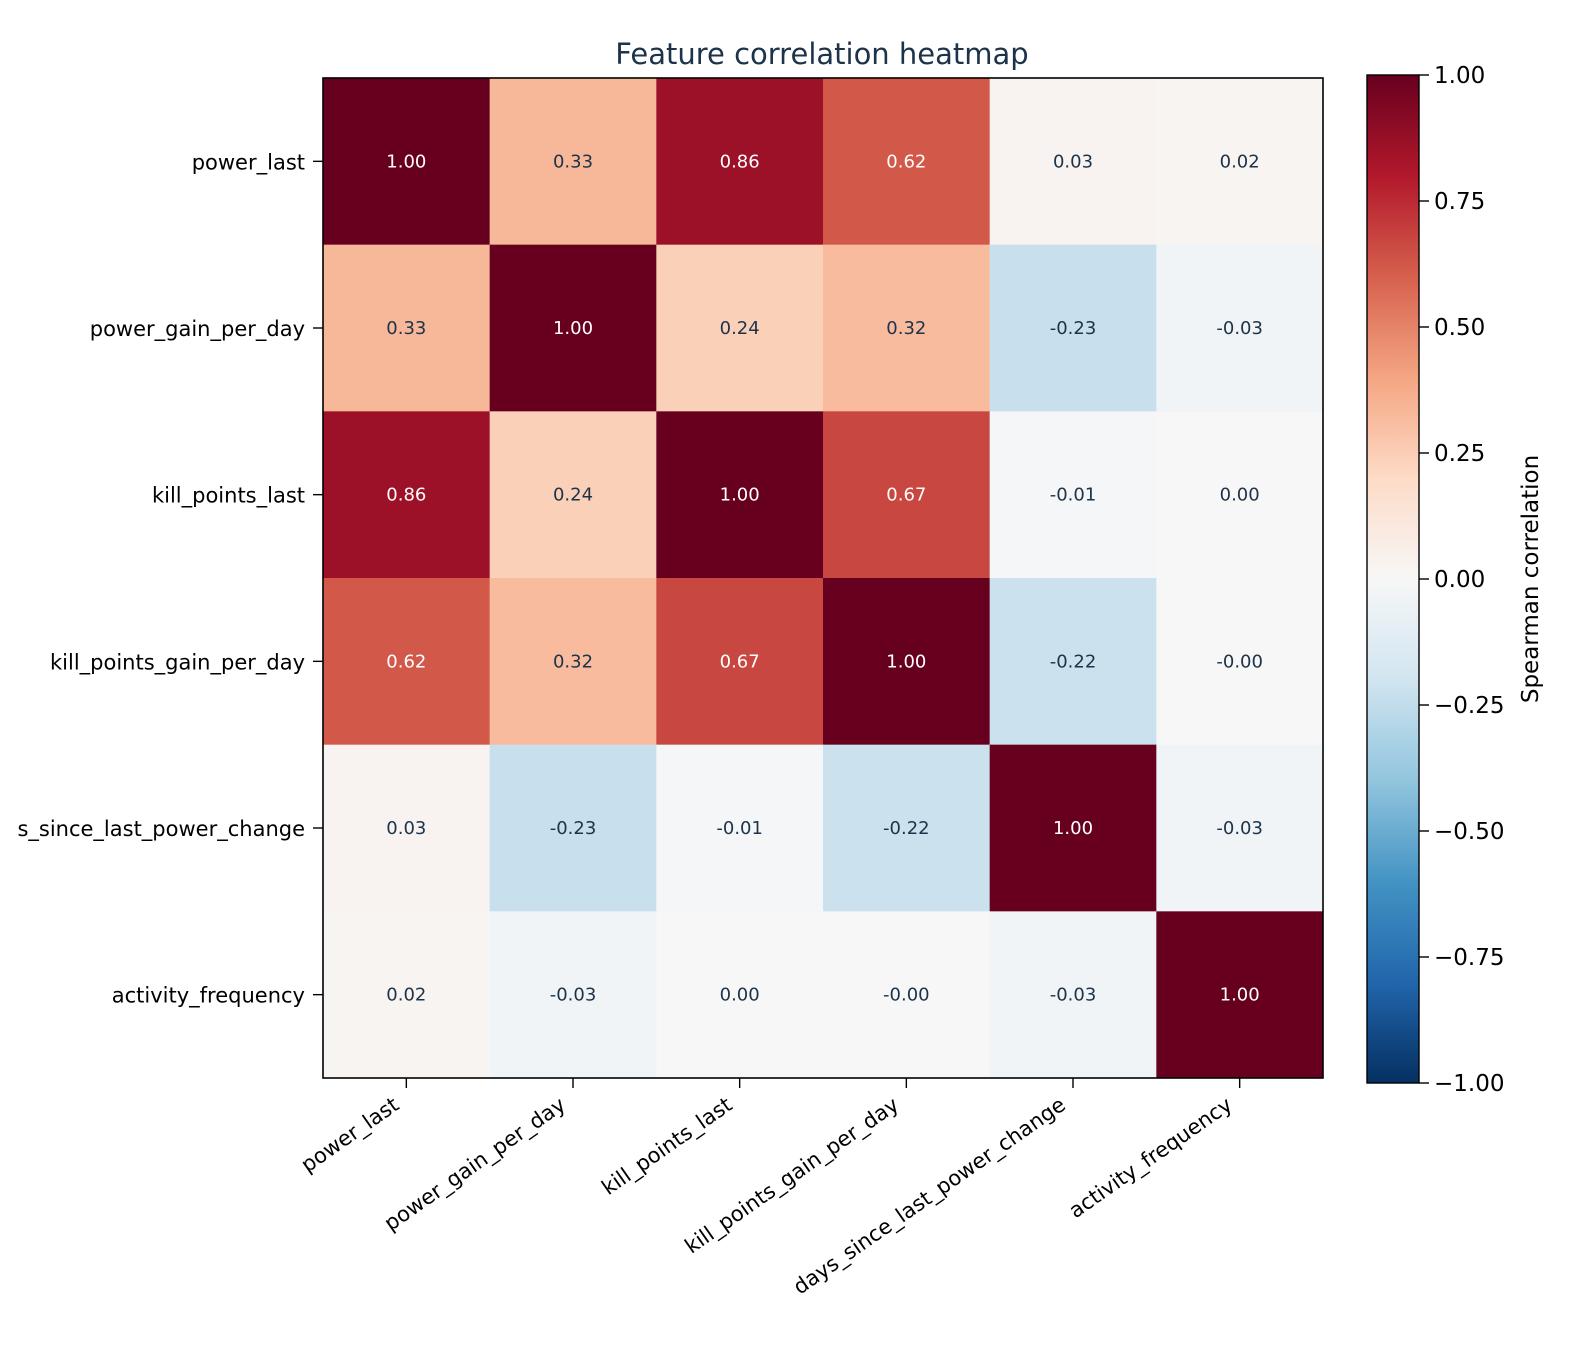  What do you see at coordinates (197, 329) in the screenshot?
I see `y-tick-label: power_gain_per_day` at bounding box center [197, 329].